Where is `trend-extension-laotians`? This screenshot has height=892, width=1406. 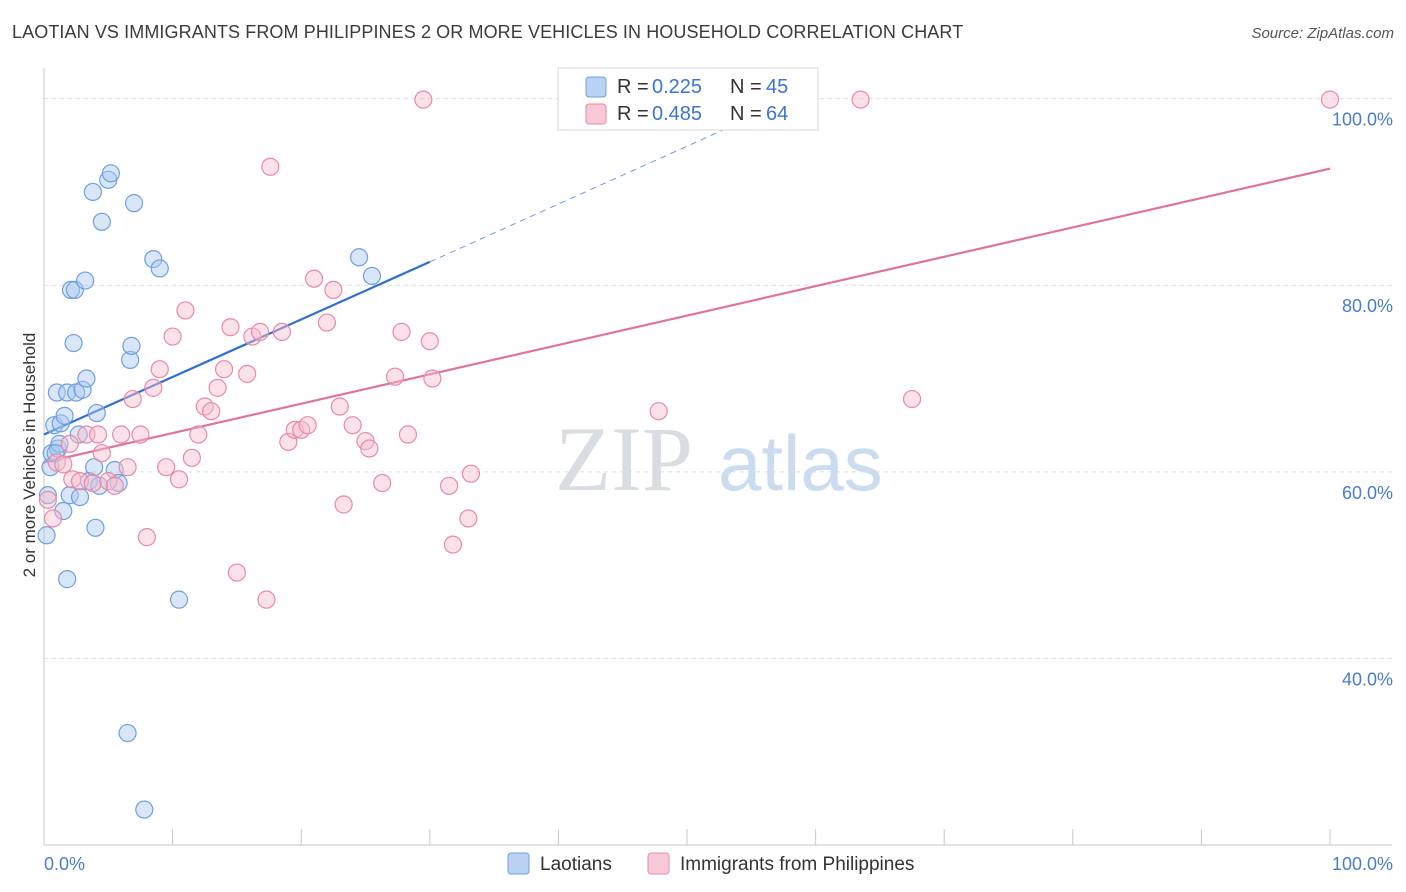 trend-extension-laotians is located at coordinates (590, 189).